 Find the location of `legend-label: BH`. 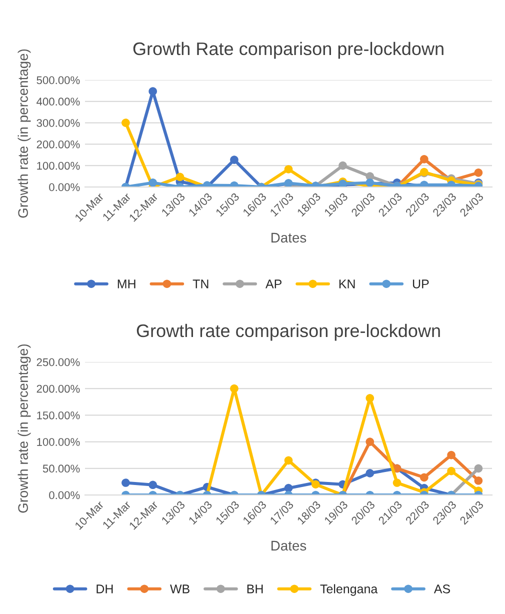

legend-label: BH is located at coordinates (255, 589).